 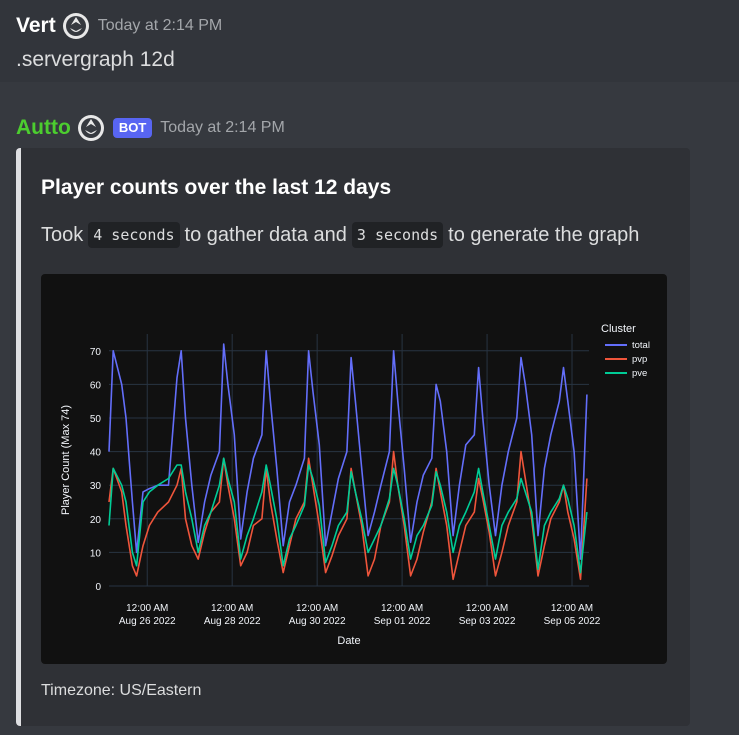 I want to click on legend-title: Cluster, so click(x=618, y=329).